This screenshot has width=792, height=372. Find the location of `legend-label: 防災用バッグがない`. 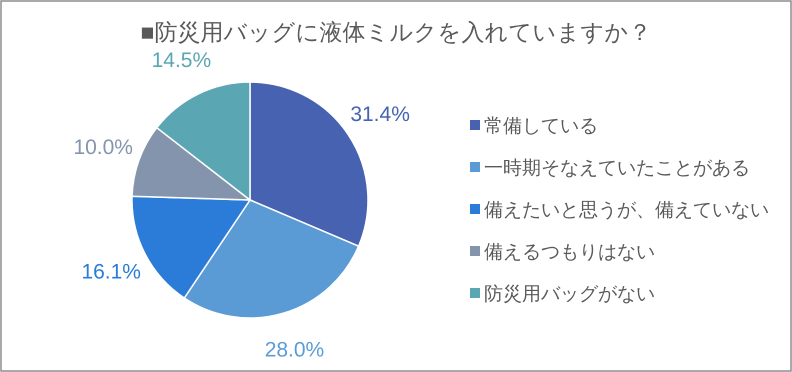

legend-label: 防災用バッグがない is located at coordinates (569, 294).